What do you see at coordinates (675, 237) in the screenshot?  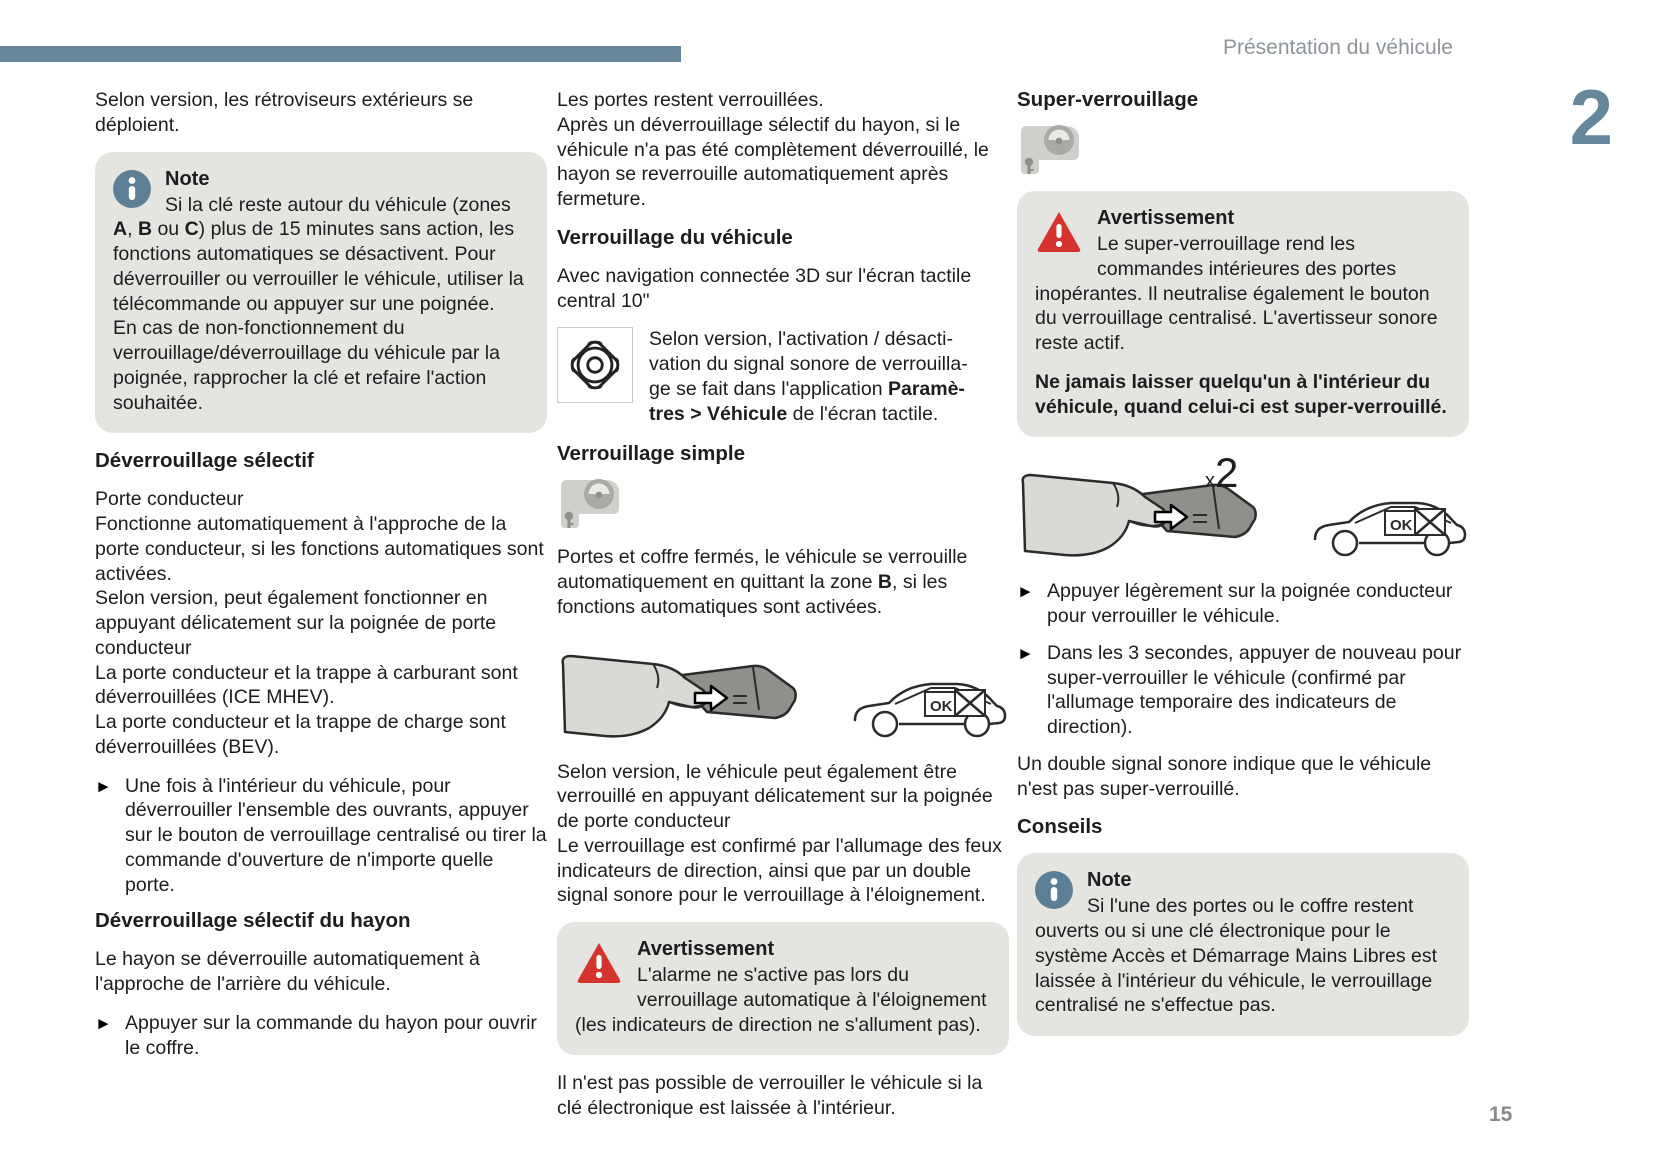 I see `section-heading: Verrouillage du véhicule` at bounding box center [675, 237].